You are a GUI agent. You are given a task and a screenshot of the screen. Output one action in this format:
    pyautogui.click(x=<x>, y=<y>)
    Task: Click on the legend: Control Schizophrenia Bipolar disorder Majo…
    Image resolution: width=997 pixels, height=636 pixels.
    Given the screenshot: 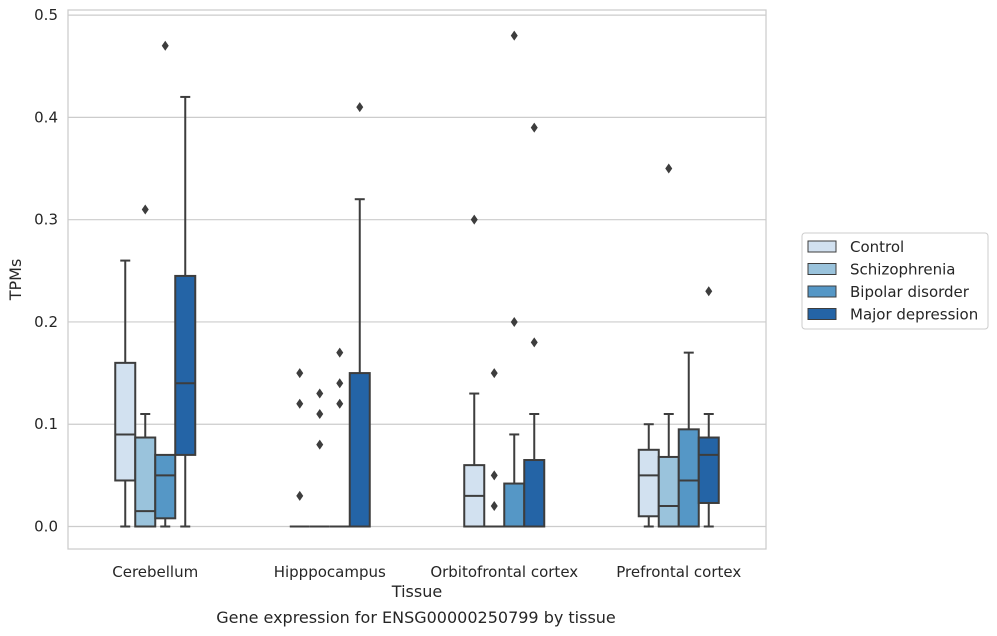 What is the action you would take?
    pyautogui.click(x=895, y=281)
    